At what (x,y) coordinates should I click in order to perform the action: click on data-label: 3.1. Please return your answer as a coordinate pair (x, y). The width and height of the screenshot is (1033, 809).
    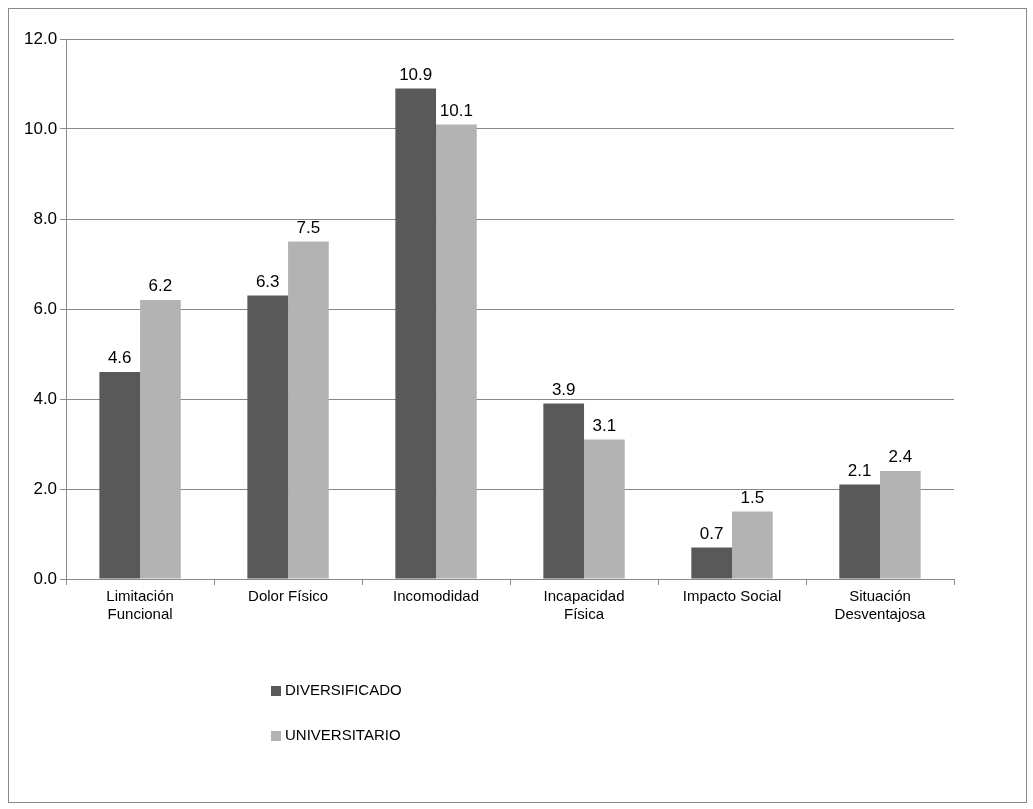
    Looking at the image, I should click on (604, 425).